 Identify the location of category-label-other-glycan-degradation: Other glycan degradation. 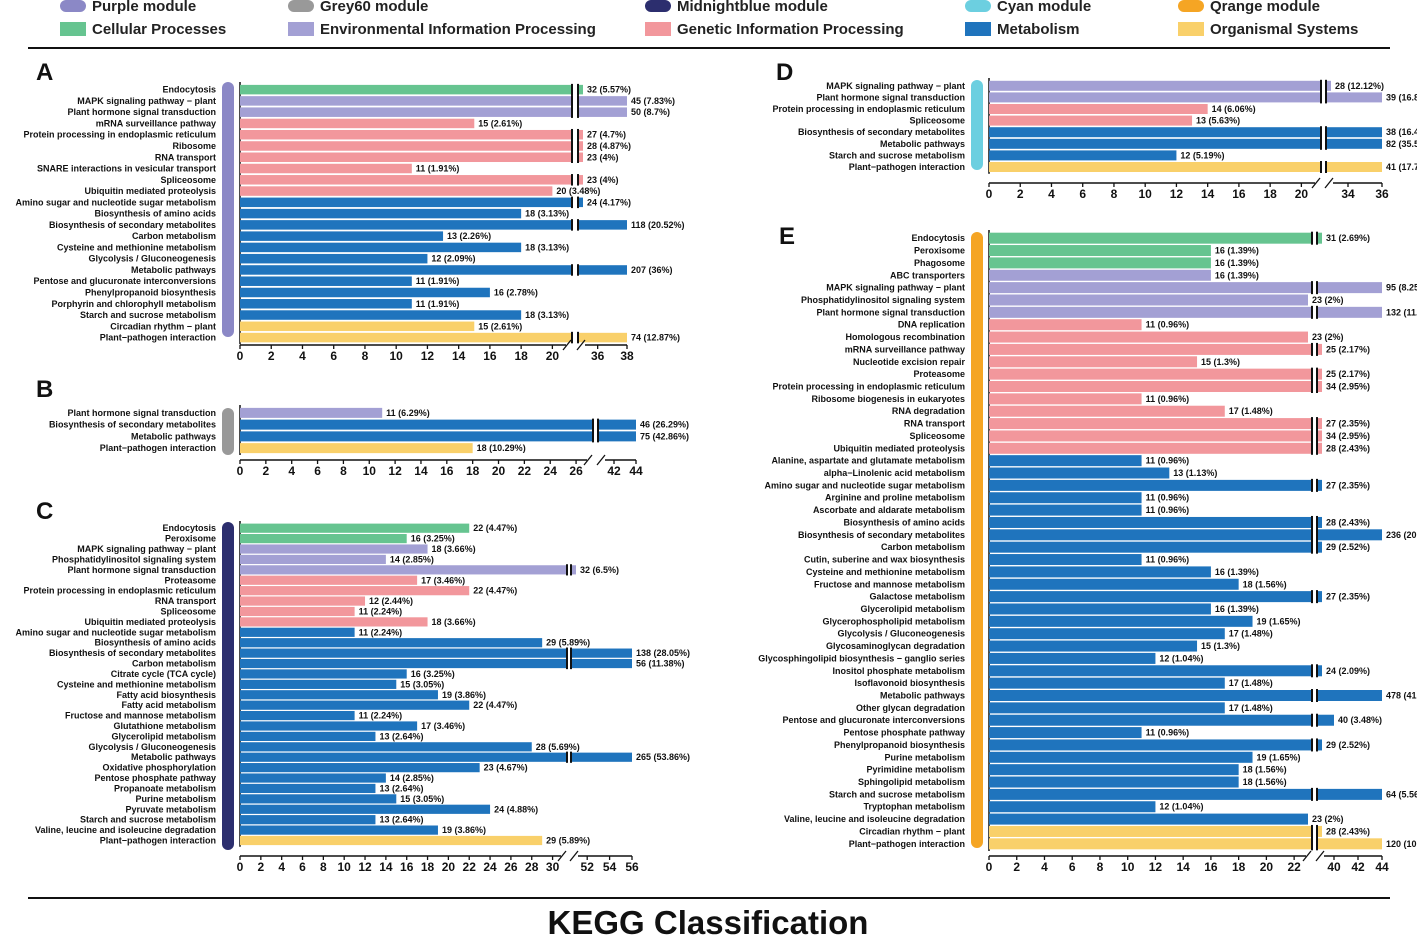
(910, 708).